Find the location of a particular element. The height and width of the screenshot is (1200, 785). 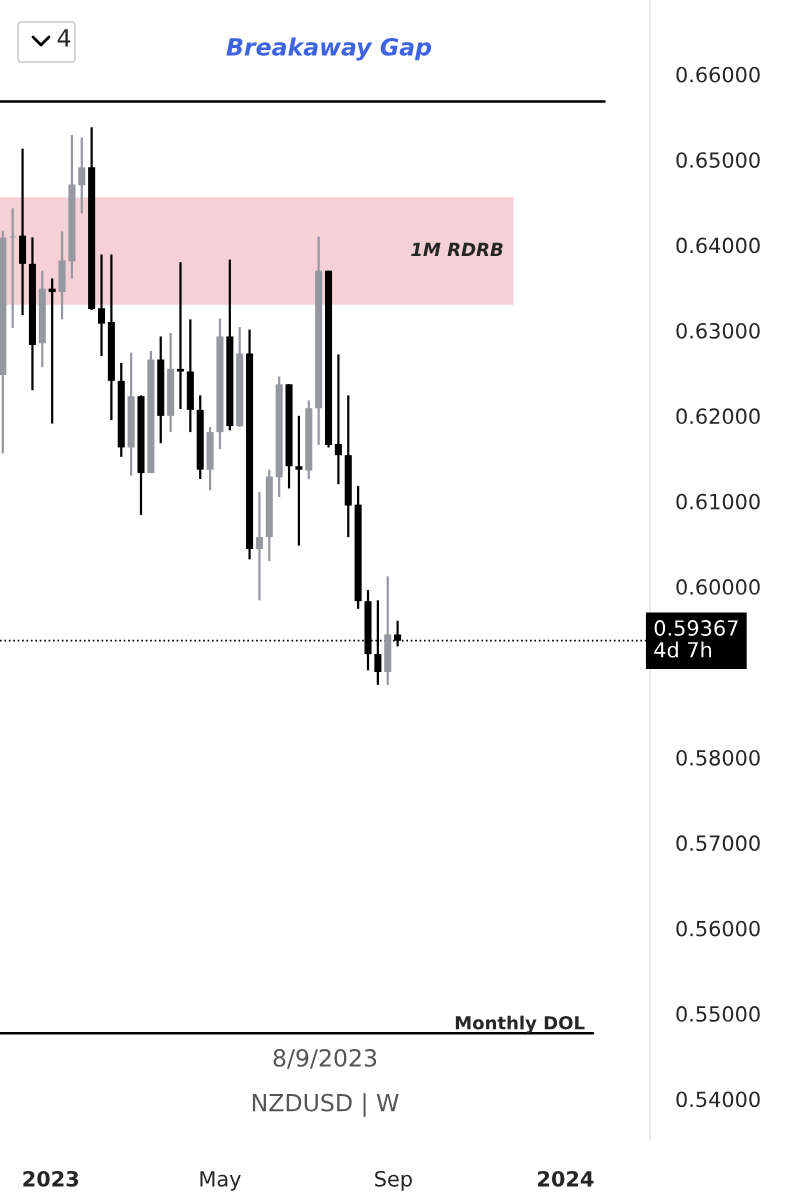

band-label: 1M RDRB is located at coordinates (457, 249).